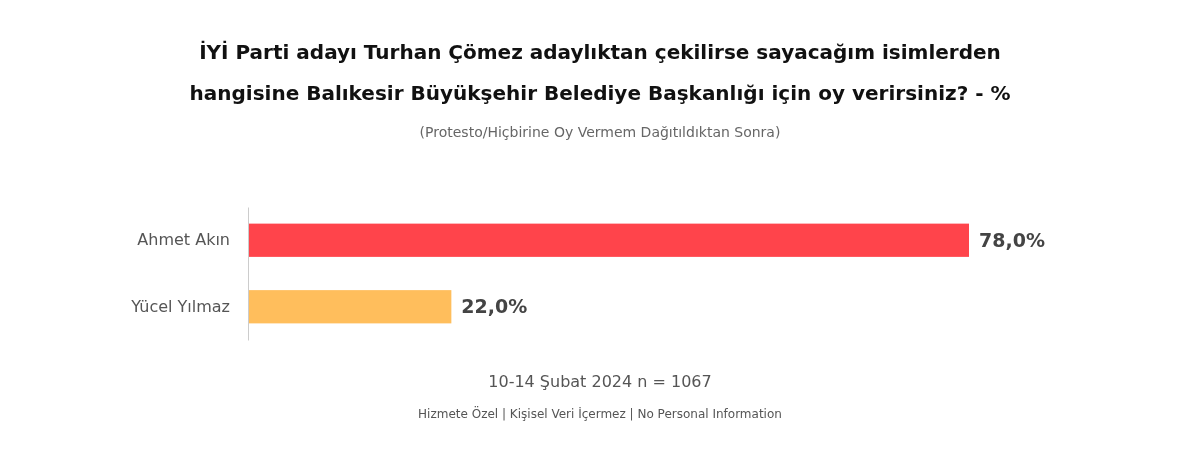 This screenshot has height=470, width=1200. What do you see at coordinates (494, 306) in the screenshot?
I see `data-label: 22,0%` at bounding box center [494, 306].